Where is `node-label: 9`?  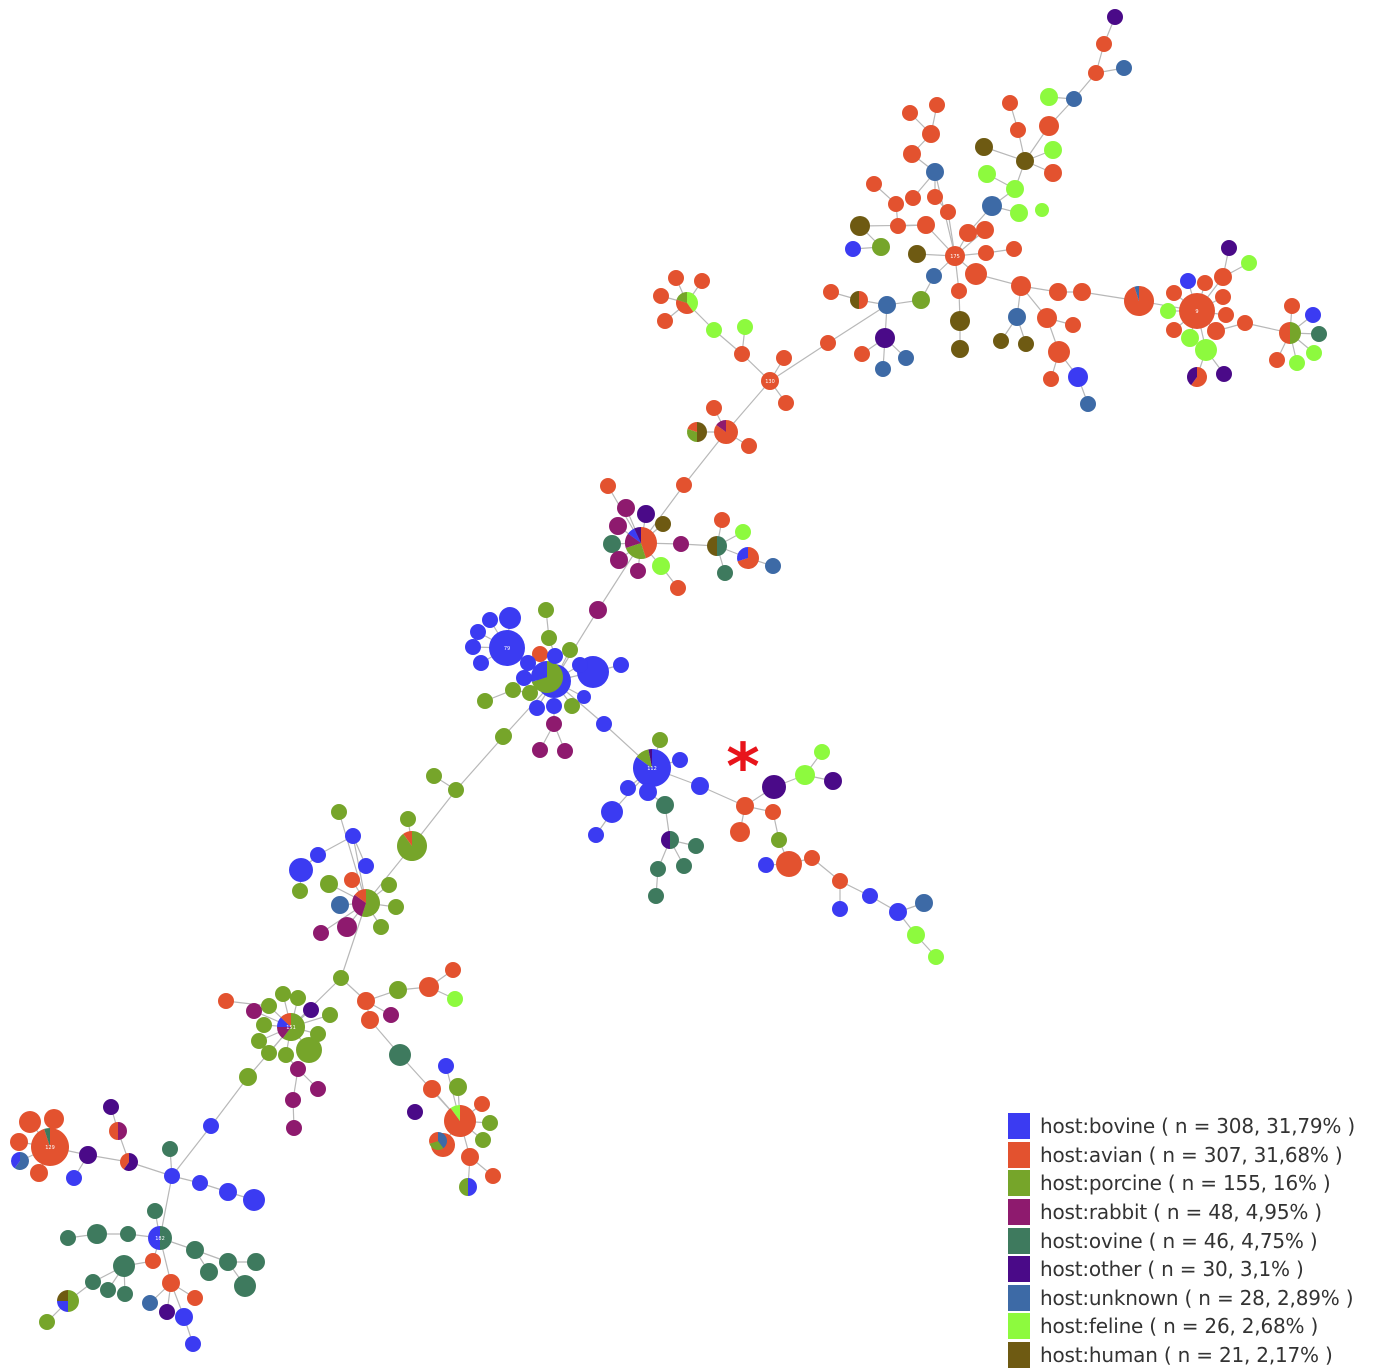
node-label: 9 is located at coordinates (1196, 312).